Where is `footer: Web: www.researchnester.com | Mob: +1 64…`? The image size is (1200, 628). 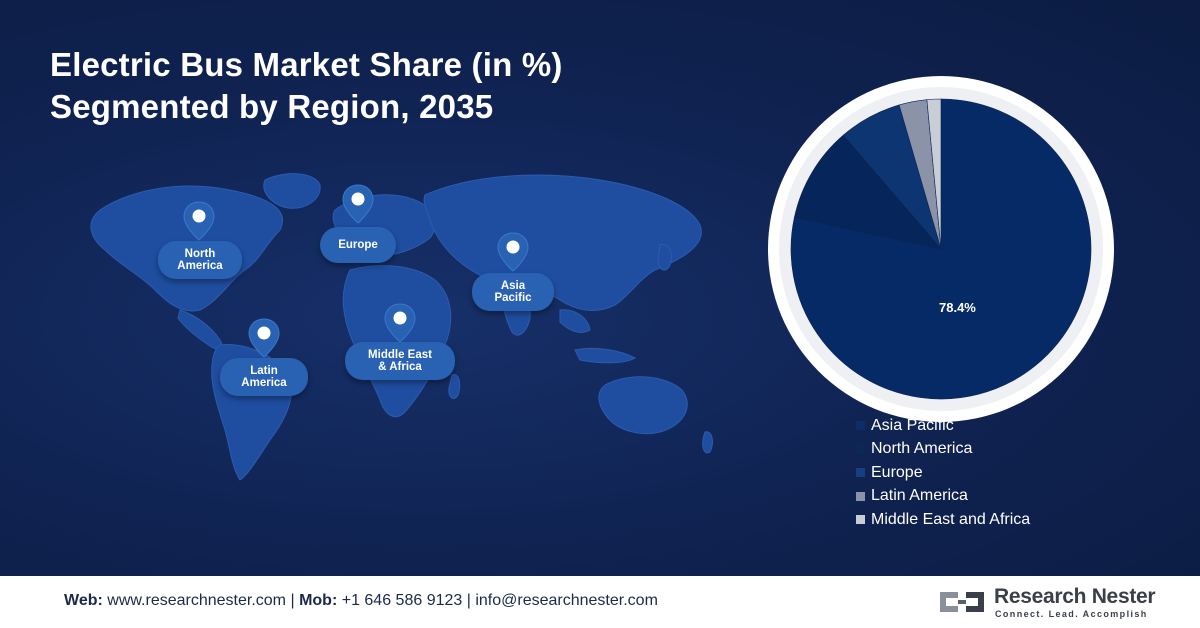
footer: Web: www.researchnester.com | Mob: +1 64… is located at coordinates (600, 602).